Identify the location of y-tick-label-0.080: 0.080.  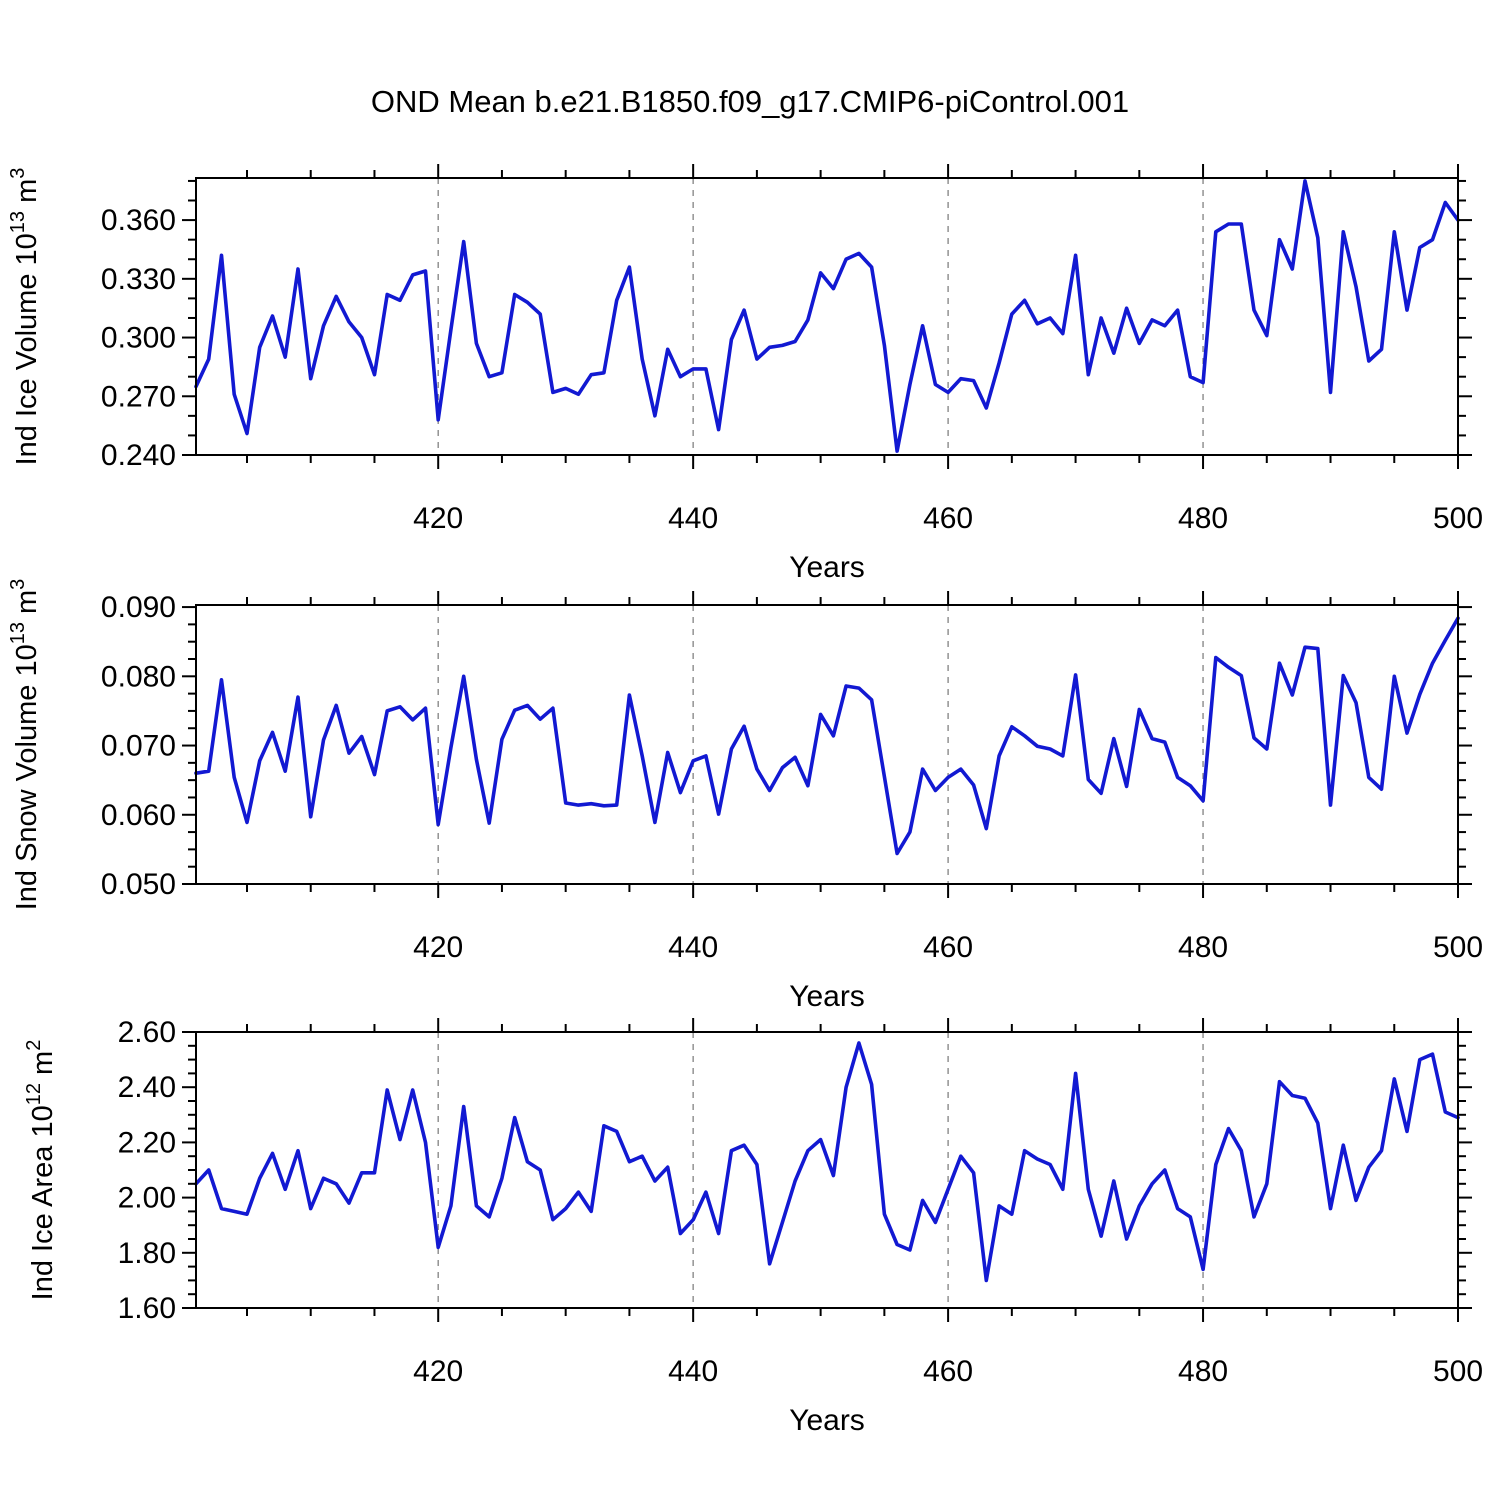
(138, 676).